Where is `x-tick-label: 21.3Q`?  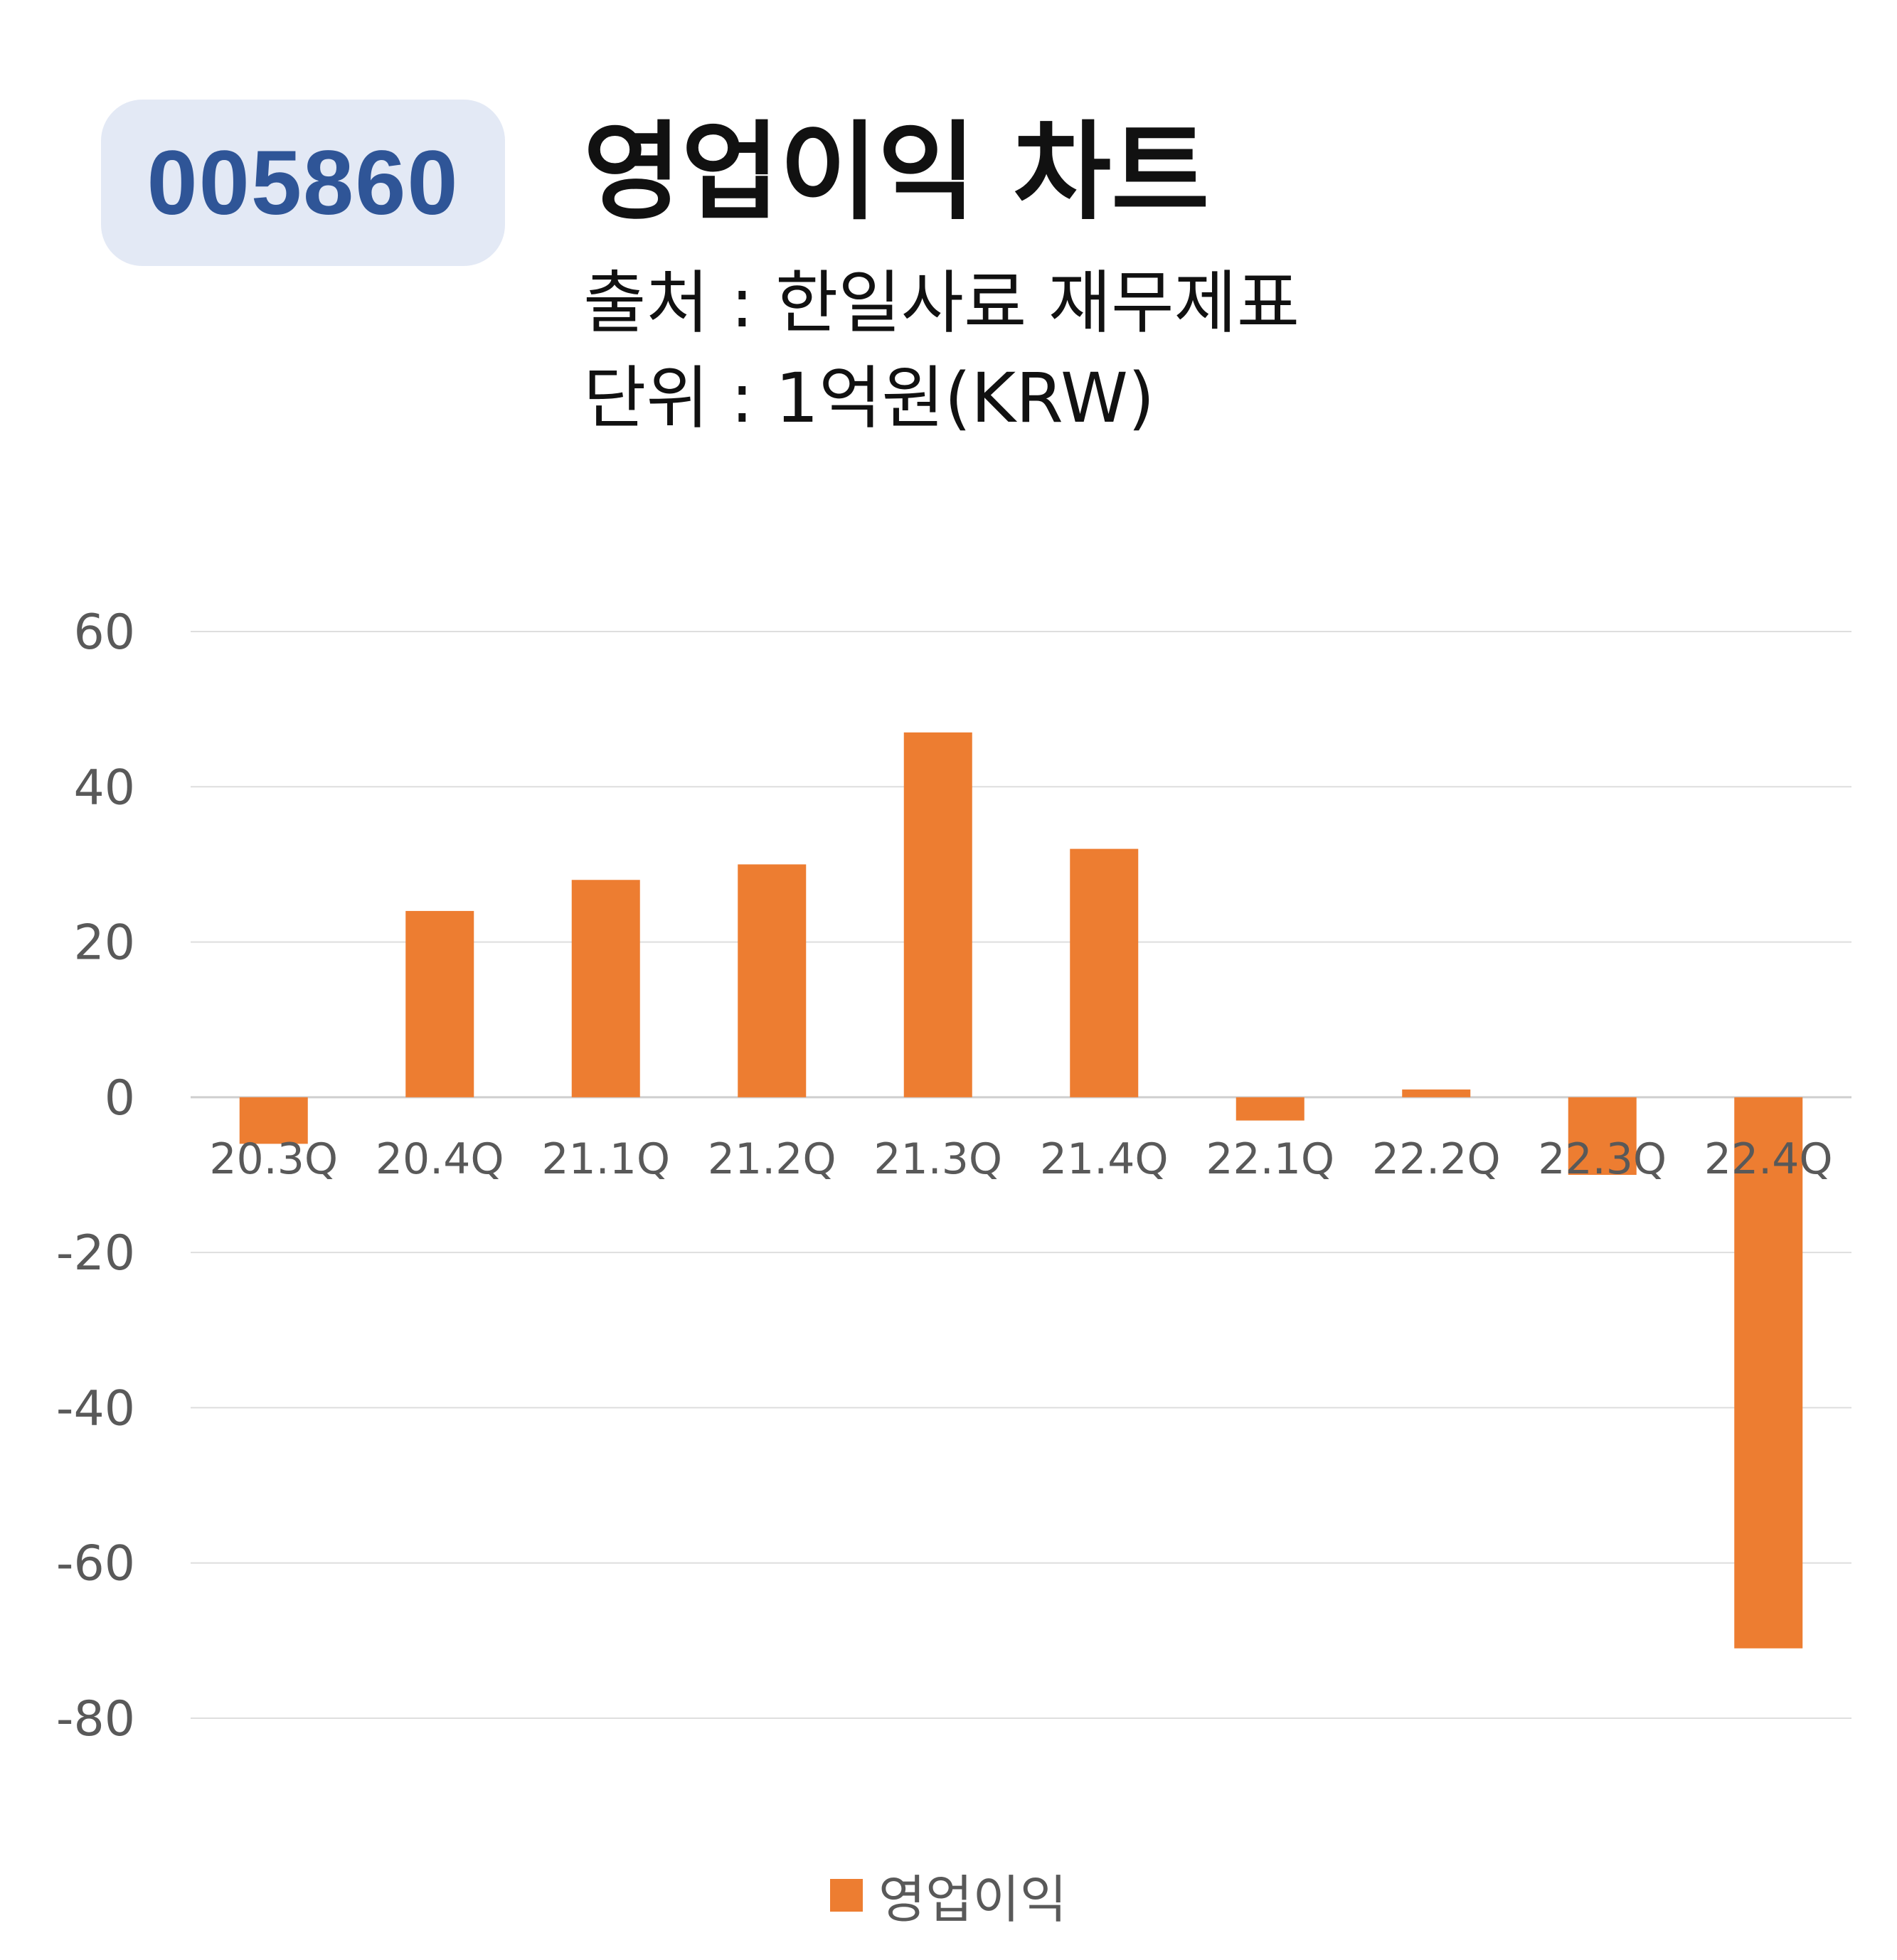
x-tick-label: 21.3Q is located at coordinates (938, 1159).